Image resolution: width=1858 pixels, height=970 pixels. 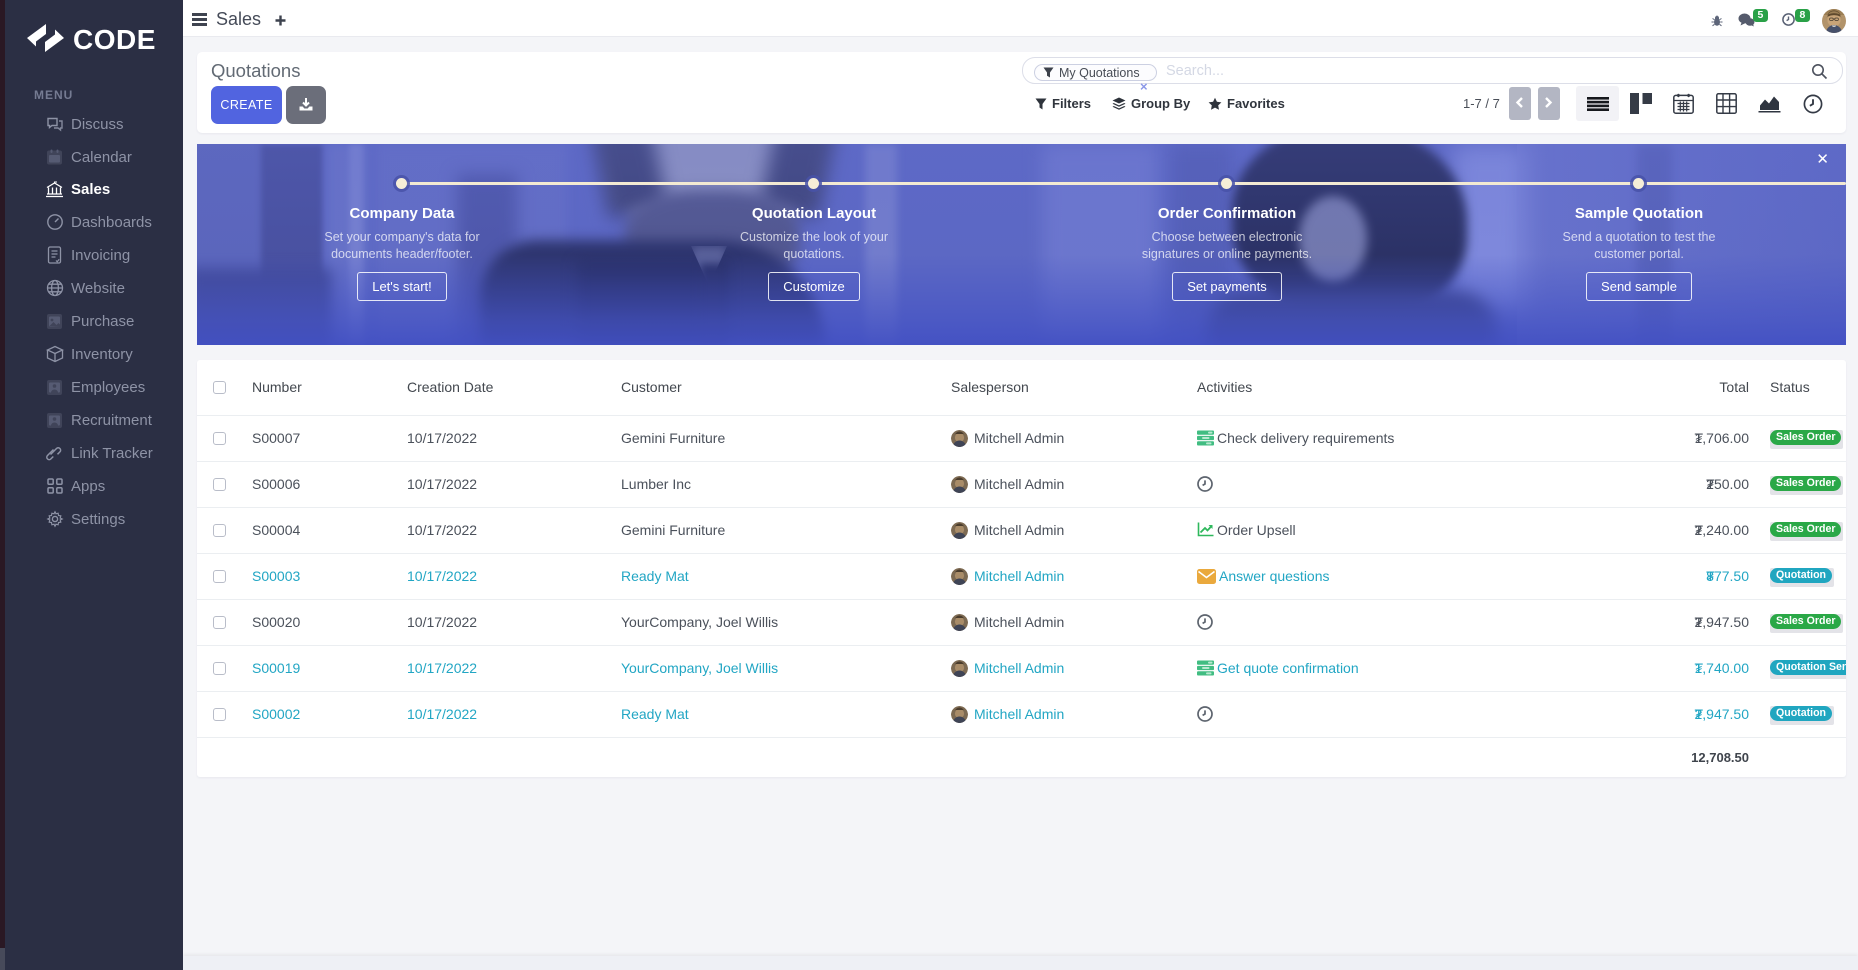 I want to click on svg-text: CODE, so click(x=114, y=38).